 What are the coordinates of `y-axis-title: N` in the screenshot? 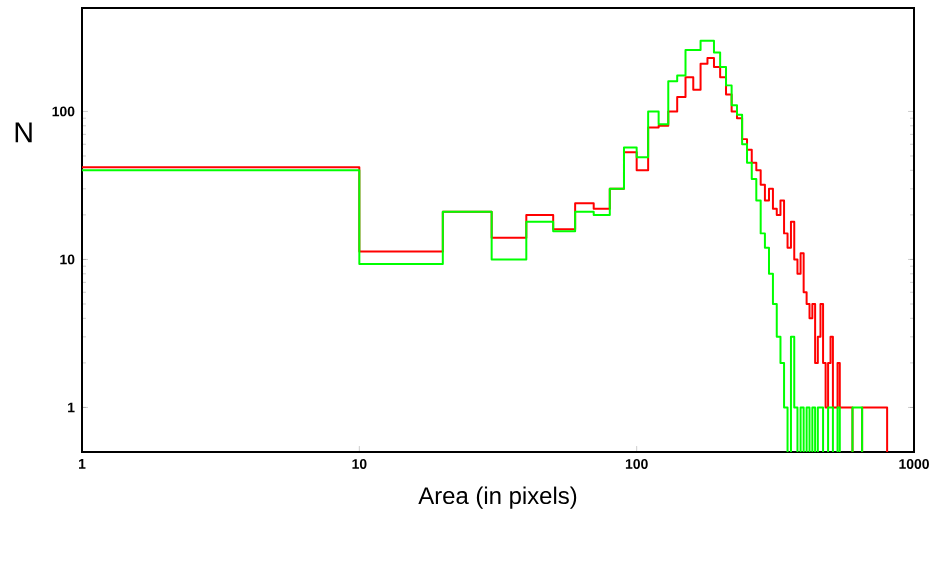 It's located at (23, 132).